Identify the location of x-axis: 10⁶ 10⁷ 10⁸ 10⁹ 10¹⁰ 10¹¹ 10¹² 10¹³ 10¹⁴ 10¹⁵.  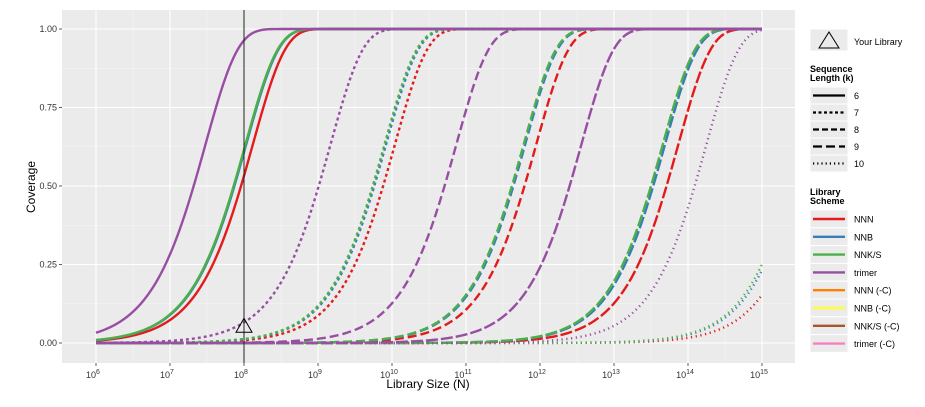
(427, 371).